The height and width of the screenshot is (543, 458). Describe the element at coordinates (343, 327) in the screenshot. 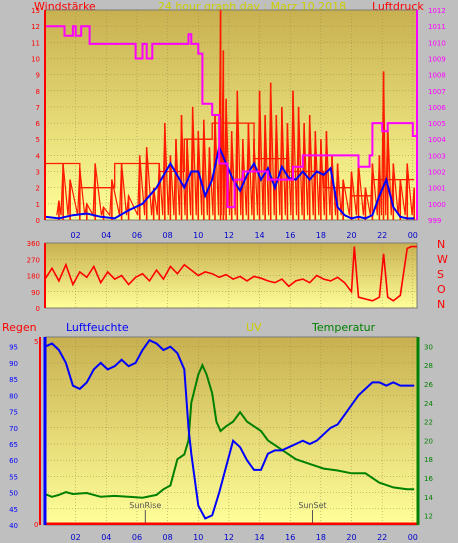

I see `temperature-label: Temperatur` at that location.